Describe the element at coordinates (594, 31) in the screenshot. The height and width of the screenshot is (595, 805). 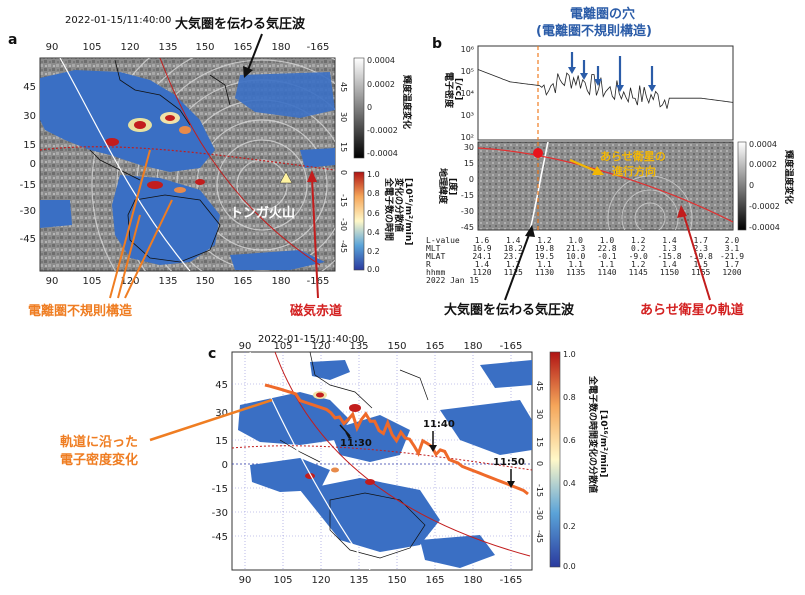
I see `panel-b-title-2: (電離圏不規則構造)` at that location.